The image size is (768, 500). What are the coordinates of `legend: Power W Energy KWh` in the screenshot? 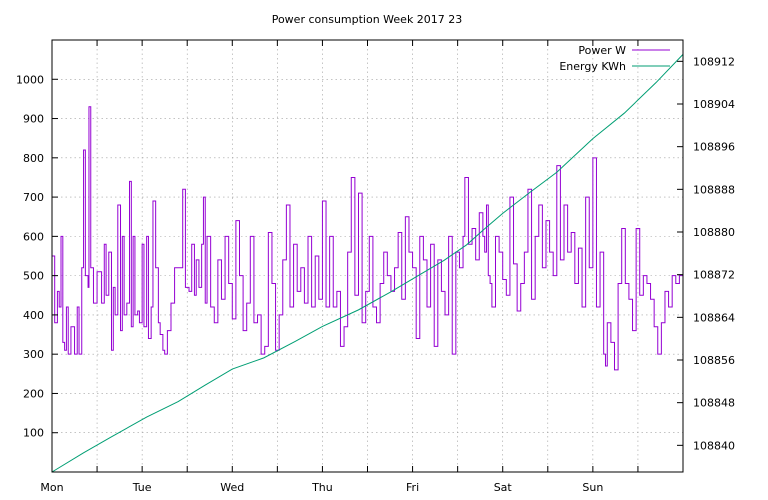 It's located at (614, 58).